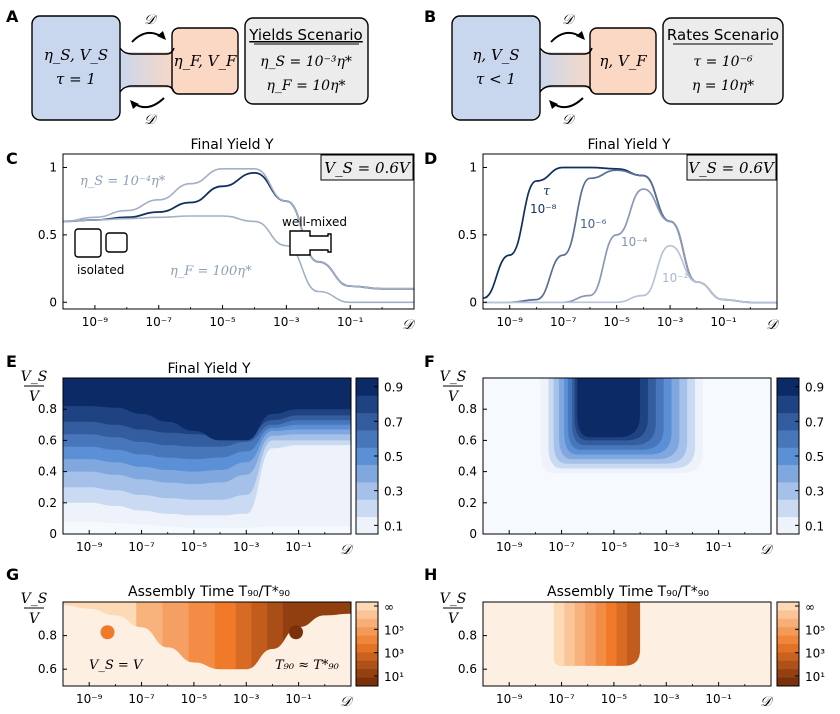 The height and width of the screenshot is (714, 840). Describe the element at coordinates (347, 550) in the screenshot. I see `panel-e-x-axis-label: 𝒟` at that location.